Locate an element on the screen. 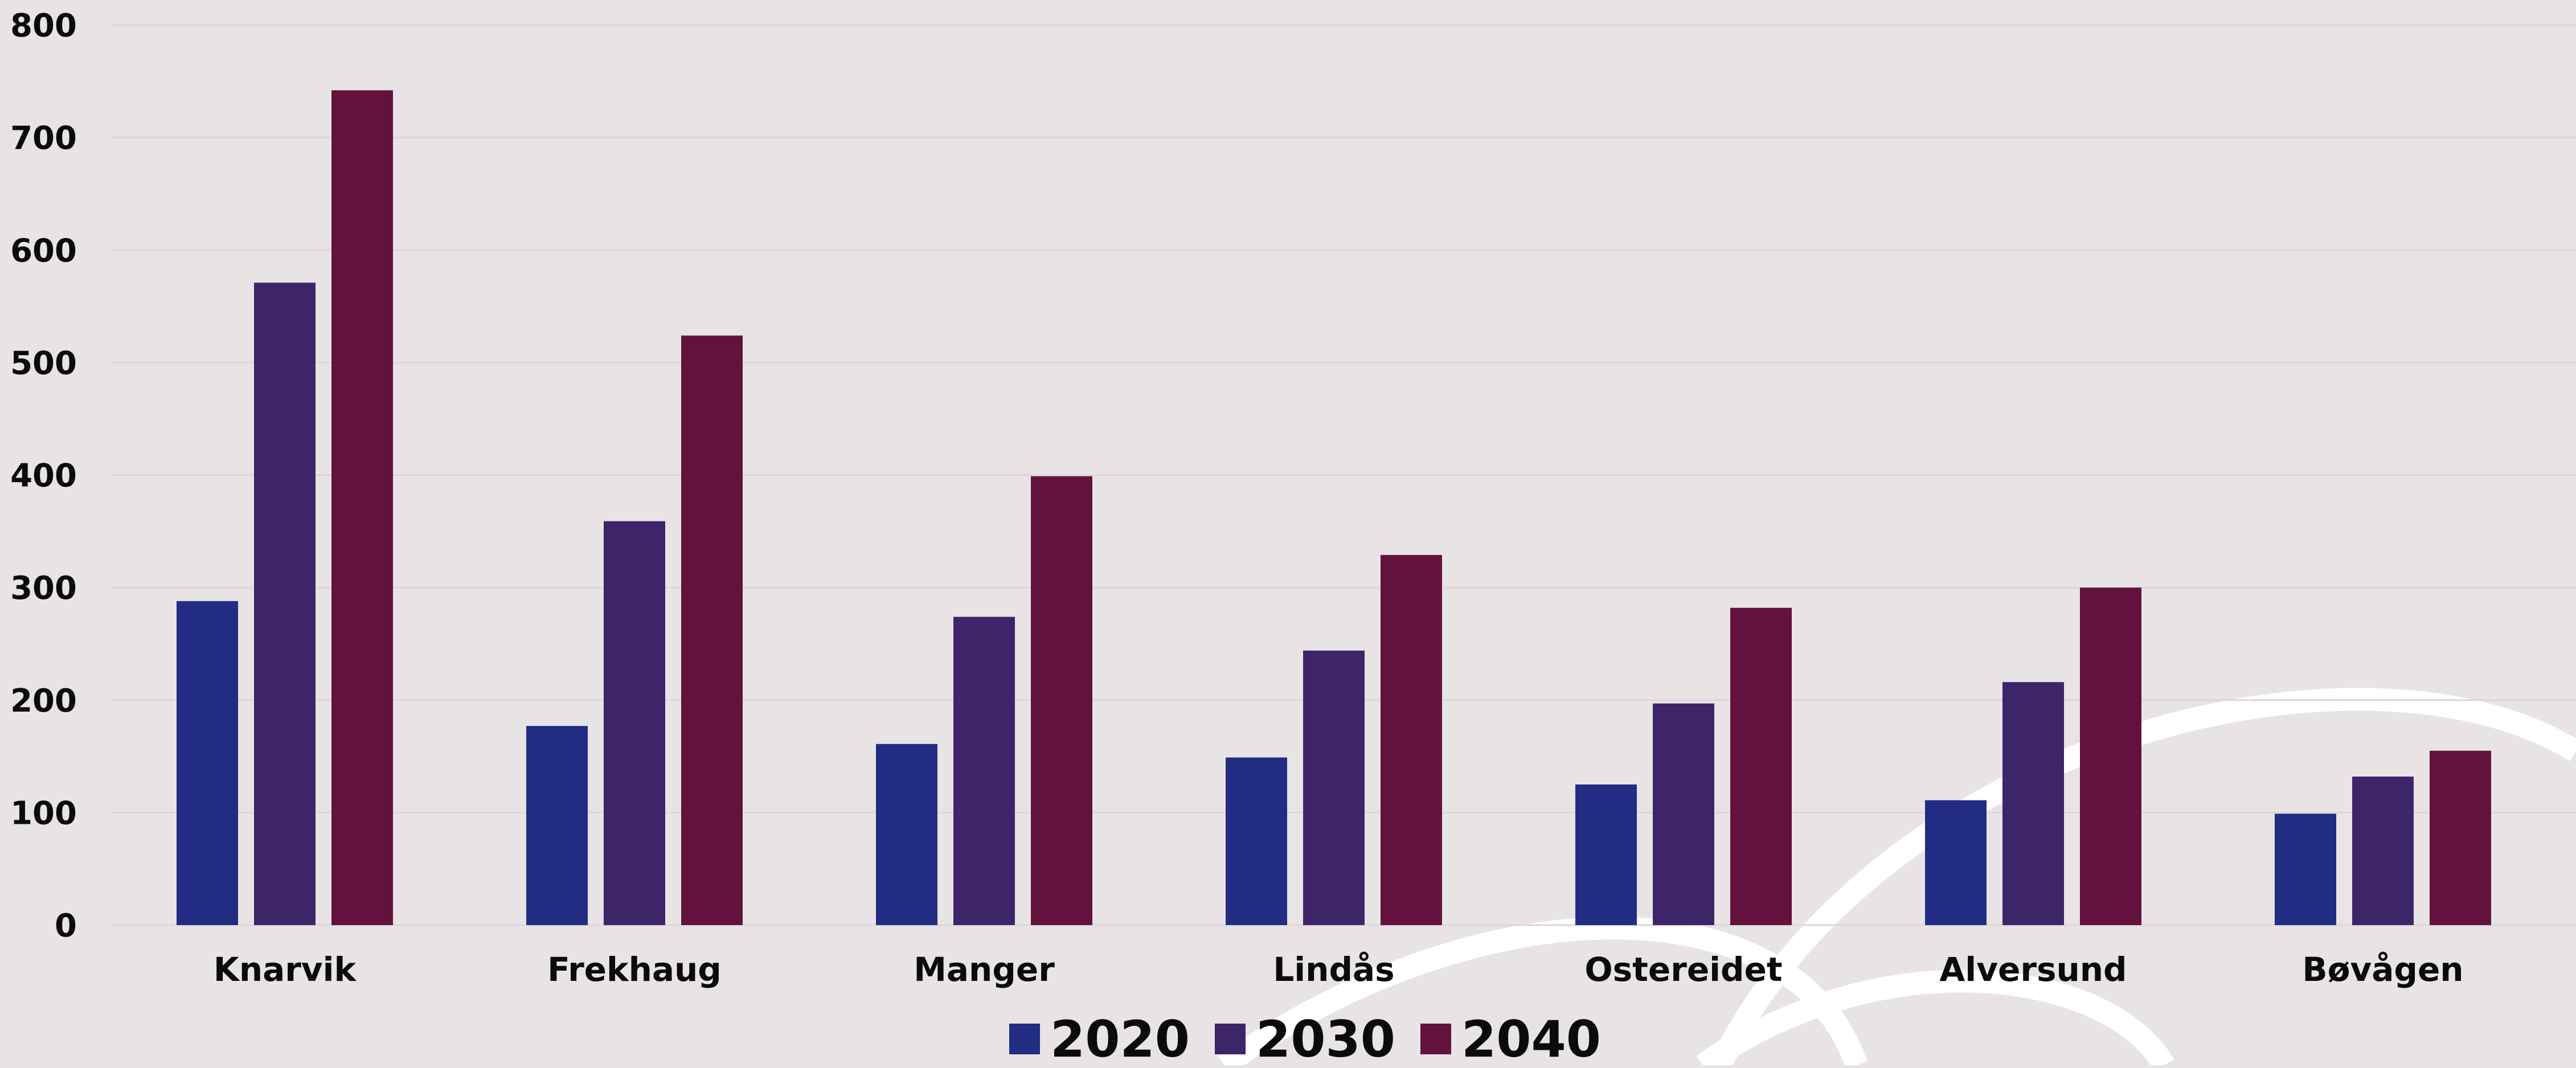  x-tick-label: Bøvågen is located at coordinates (2382, 969).